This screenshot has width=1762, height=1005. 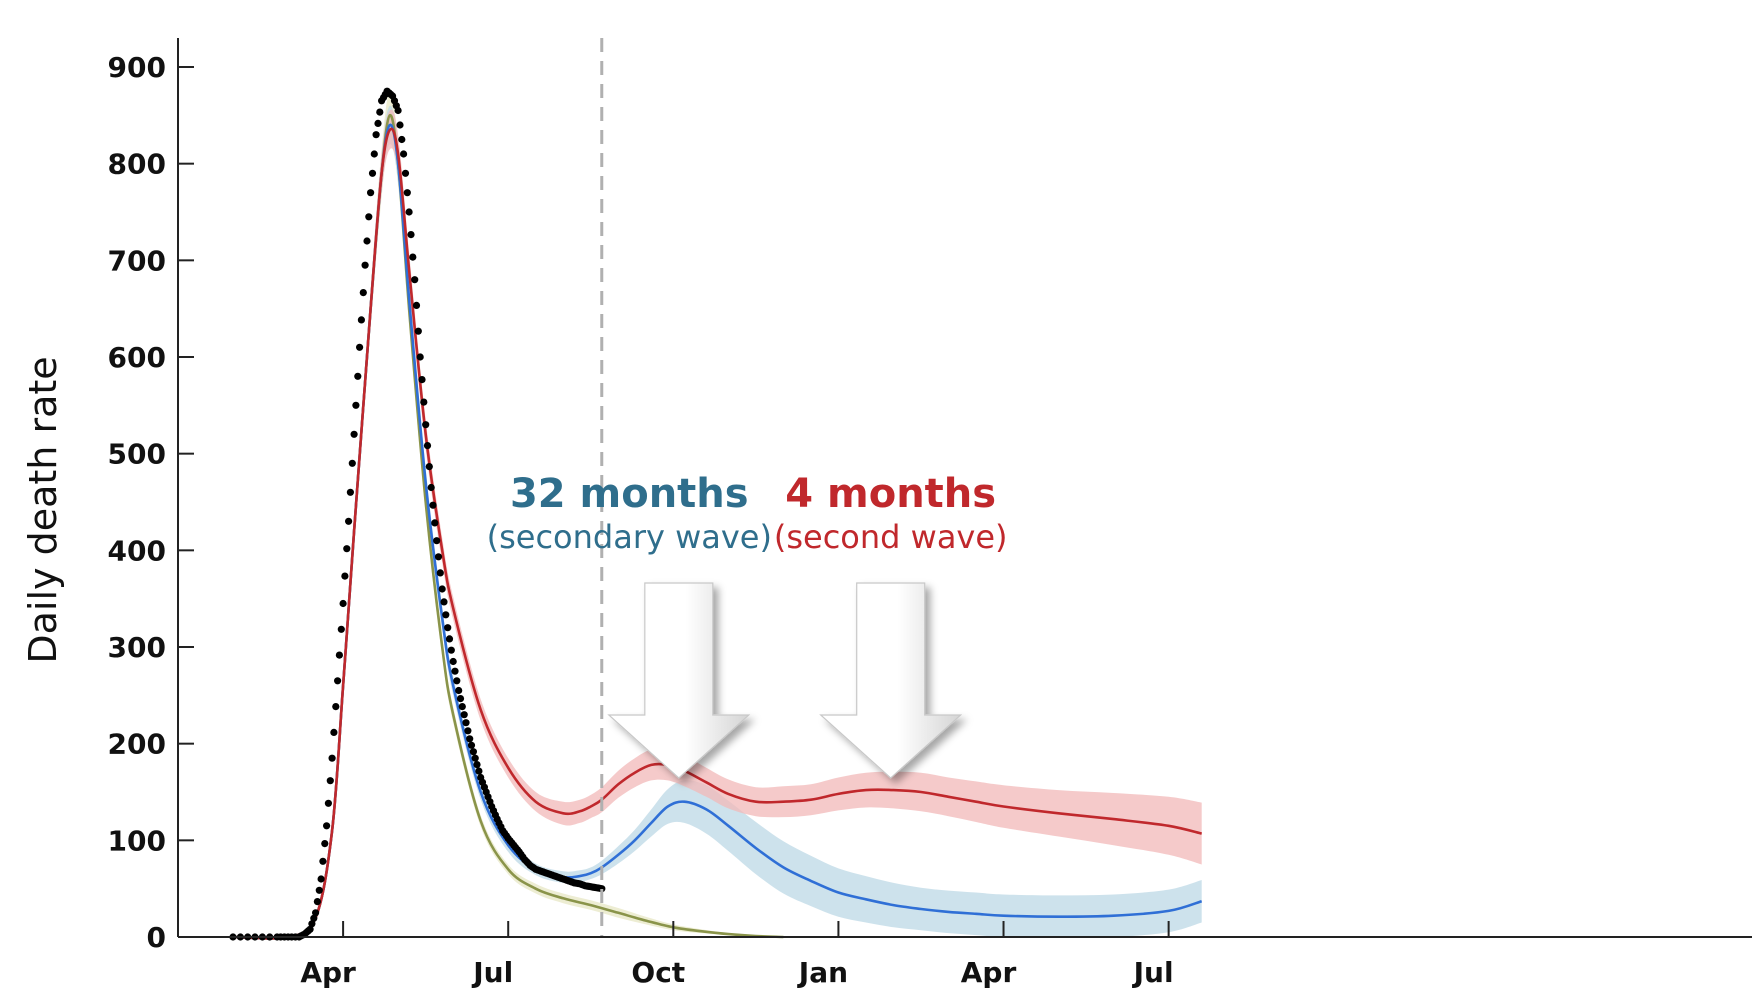 I want to click on y-tick-label: 600, so click(x=137, y=357).